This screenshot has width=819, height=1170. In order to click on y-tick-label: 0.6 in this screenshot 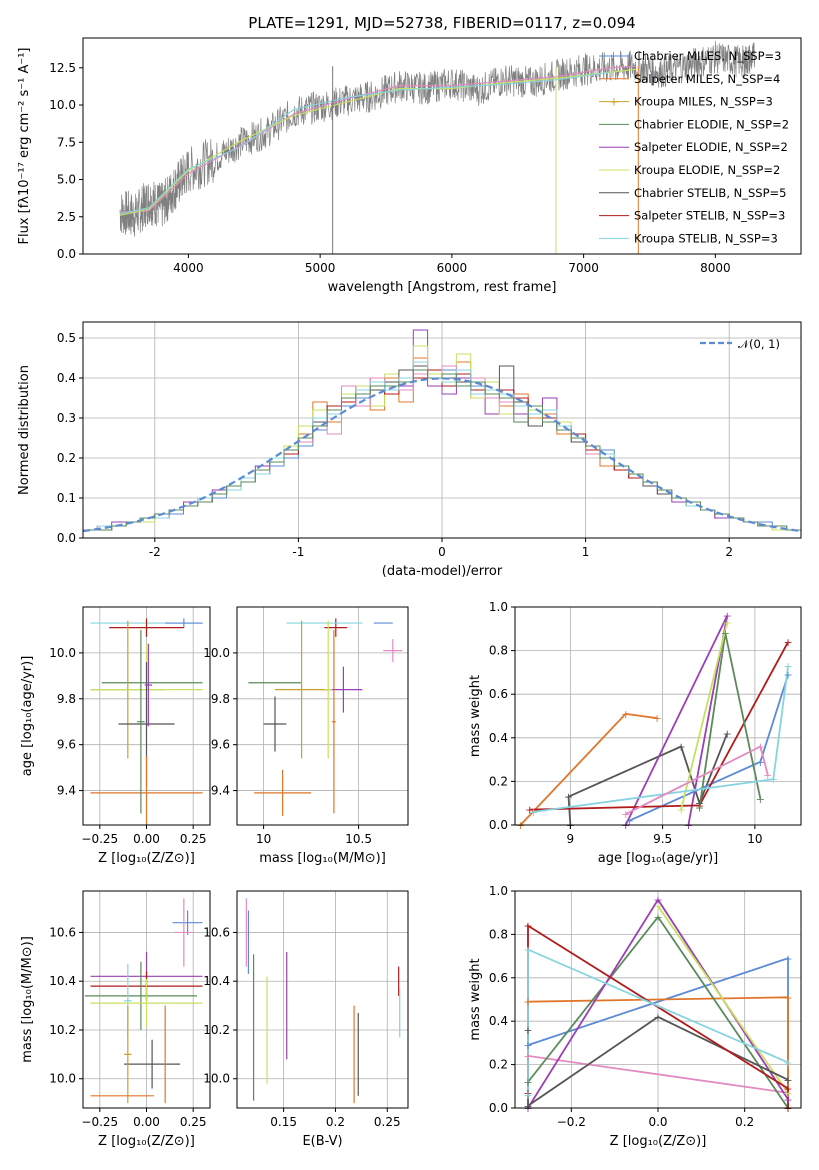, I will do `click(498, 694)`.